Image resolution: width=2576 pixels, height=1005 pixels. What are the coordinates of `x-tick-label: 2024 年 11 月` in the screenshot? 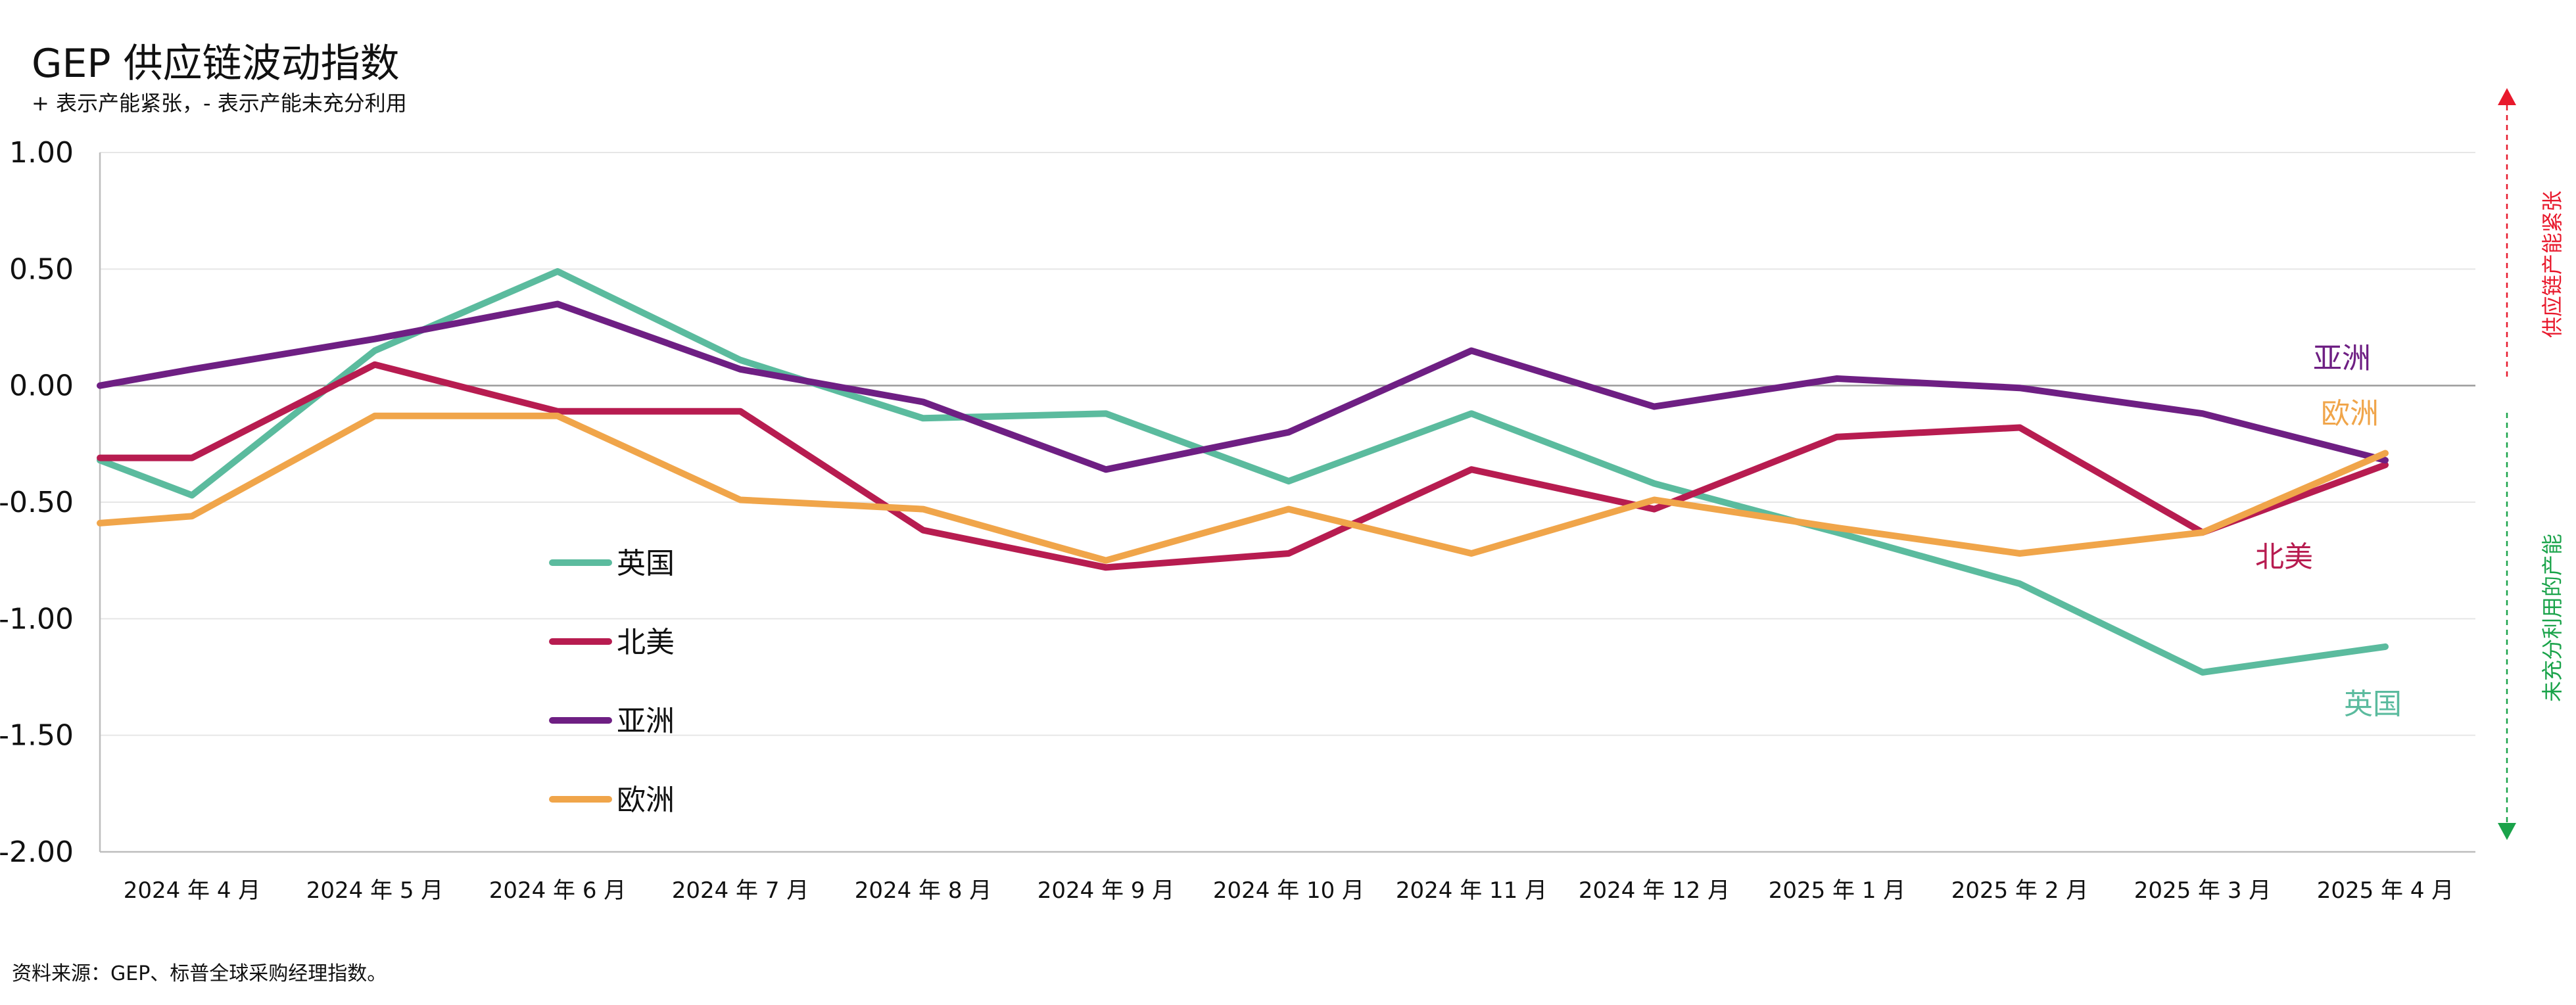 It's located at (1472, 890).